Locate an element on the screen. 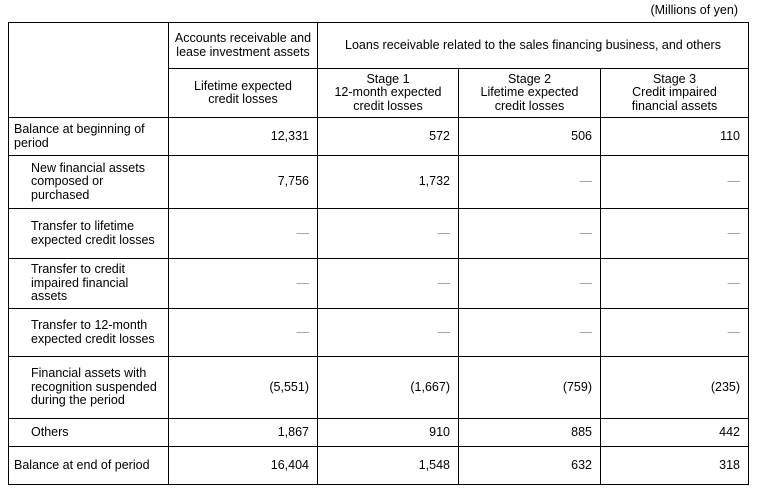  column-header-lifetime-ecl: Lifetime expected credit losses is located at coordinates (243, 93).